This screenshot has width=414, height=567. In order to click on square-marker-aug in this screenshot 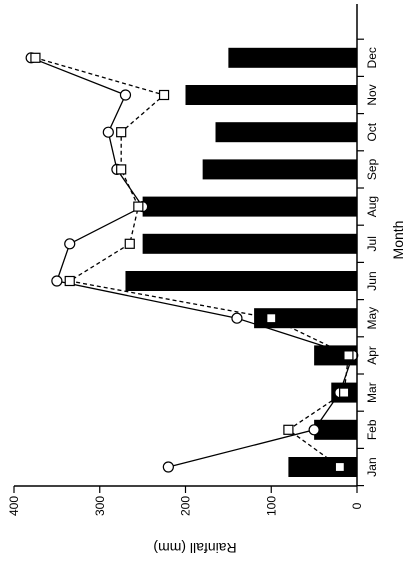, I will do `click(138, 206)`.